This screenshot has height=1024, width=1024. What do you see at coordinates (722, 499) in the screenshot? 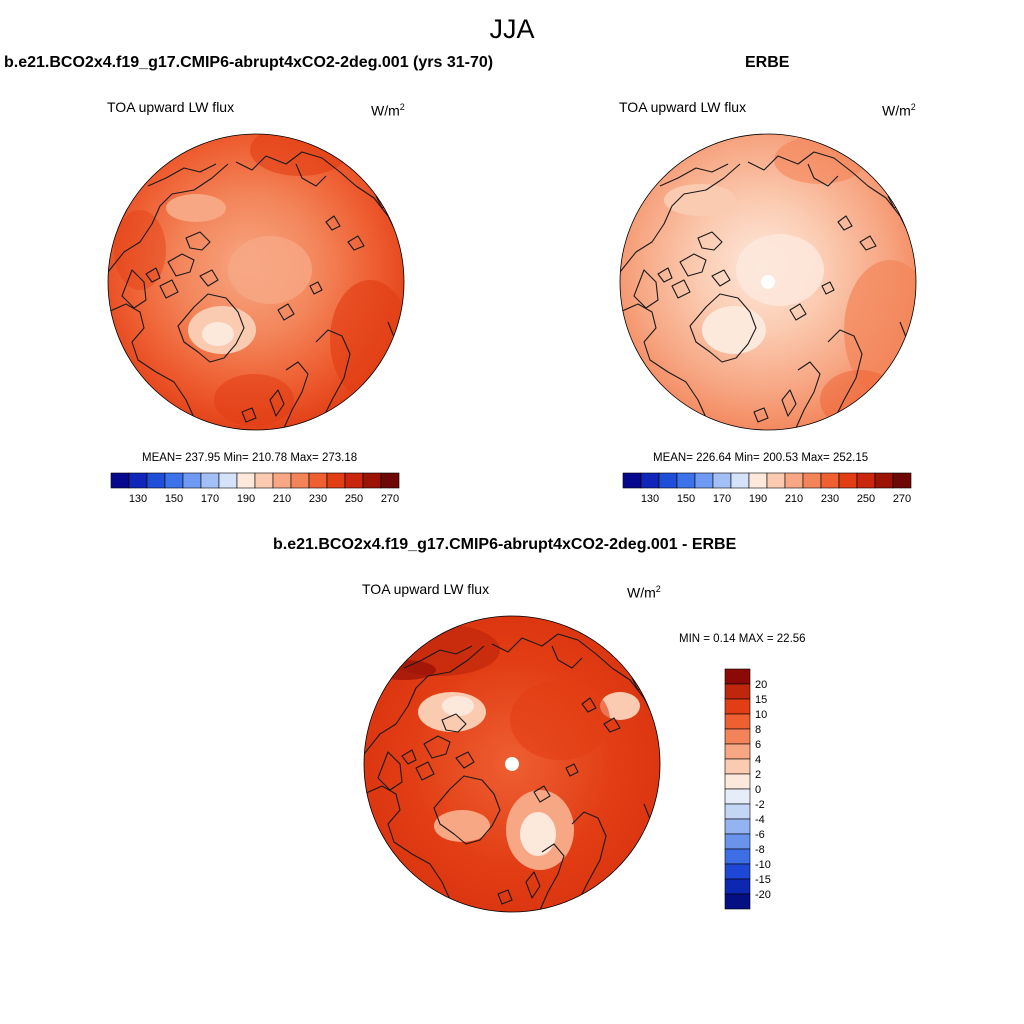
I see `obs-colorbar-tick-label: 170` at bounding box center [722, 499].